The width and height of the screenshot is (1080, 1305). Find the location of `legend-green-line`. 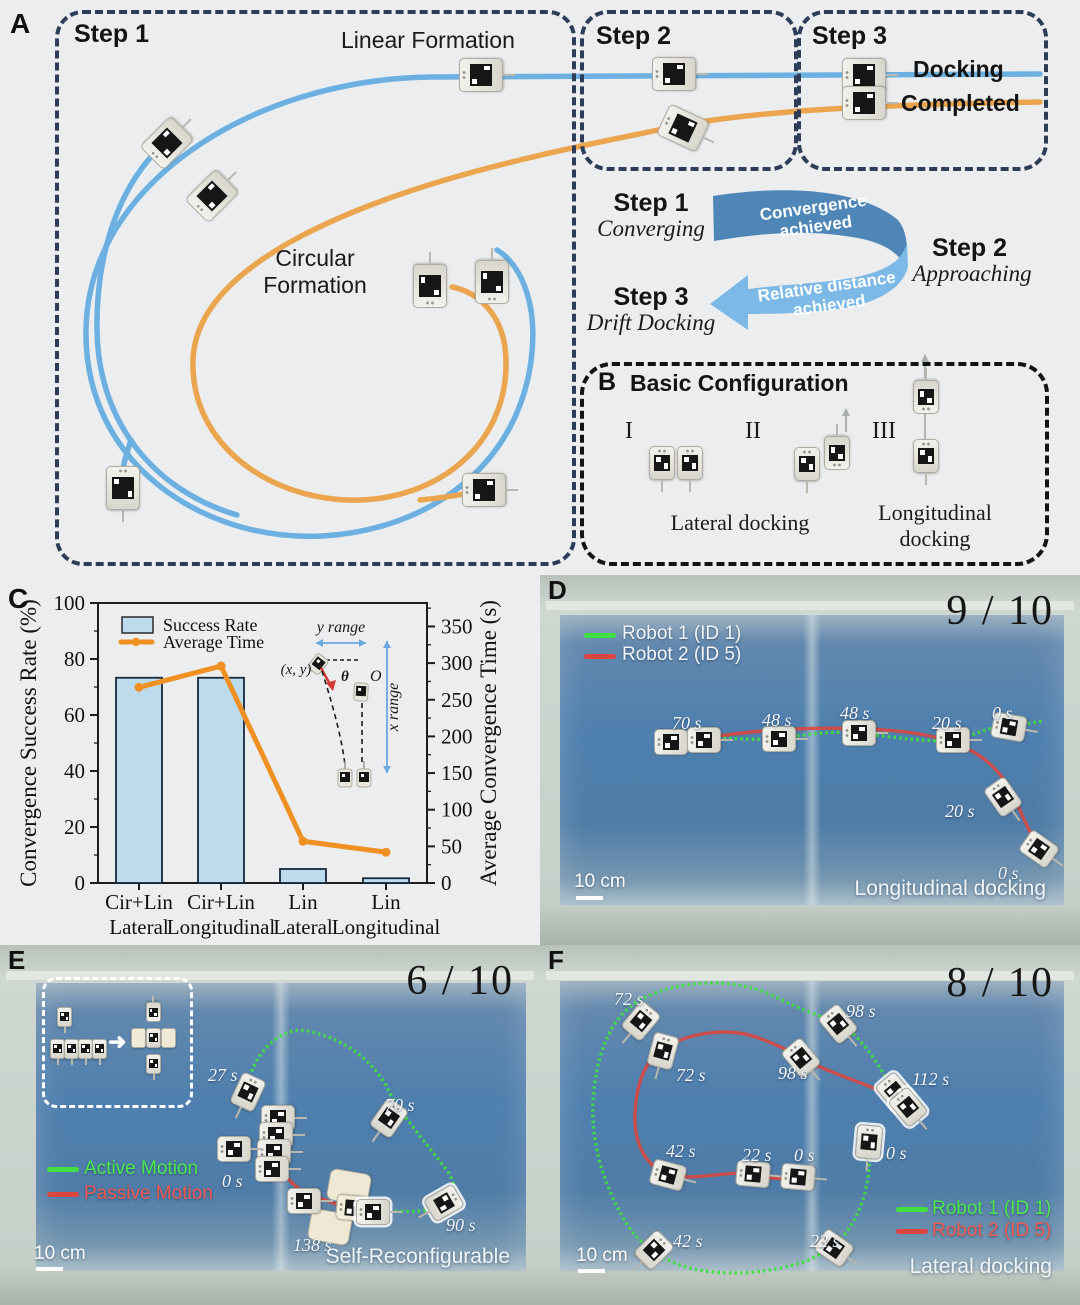

legend-green-line is located at coordinates (600, 635).